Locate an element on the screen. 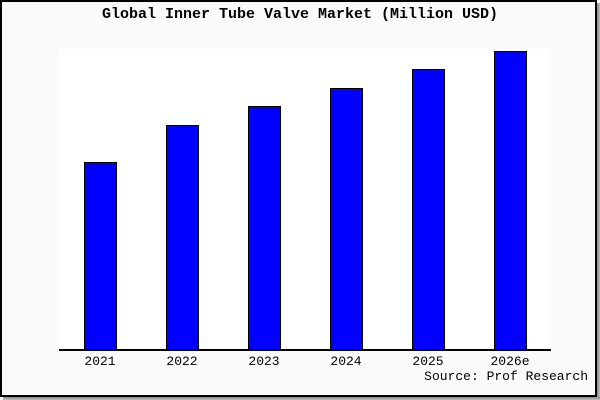 The height and width of the screenshot is (400, 600). x-tick-label-2025: 2025 is located at coordinates (428, 361).